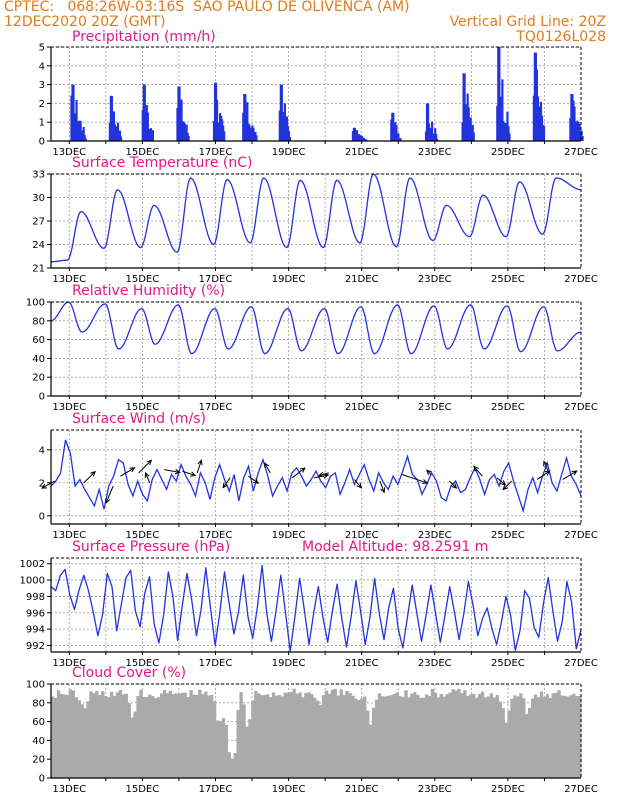  What do you see at coordinates (42, 48) in the screenshot?
I see `y-tick-label: 5` at bounding box center [42, 48].